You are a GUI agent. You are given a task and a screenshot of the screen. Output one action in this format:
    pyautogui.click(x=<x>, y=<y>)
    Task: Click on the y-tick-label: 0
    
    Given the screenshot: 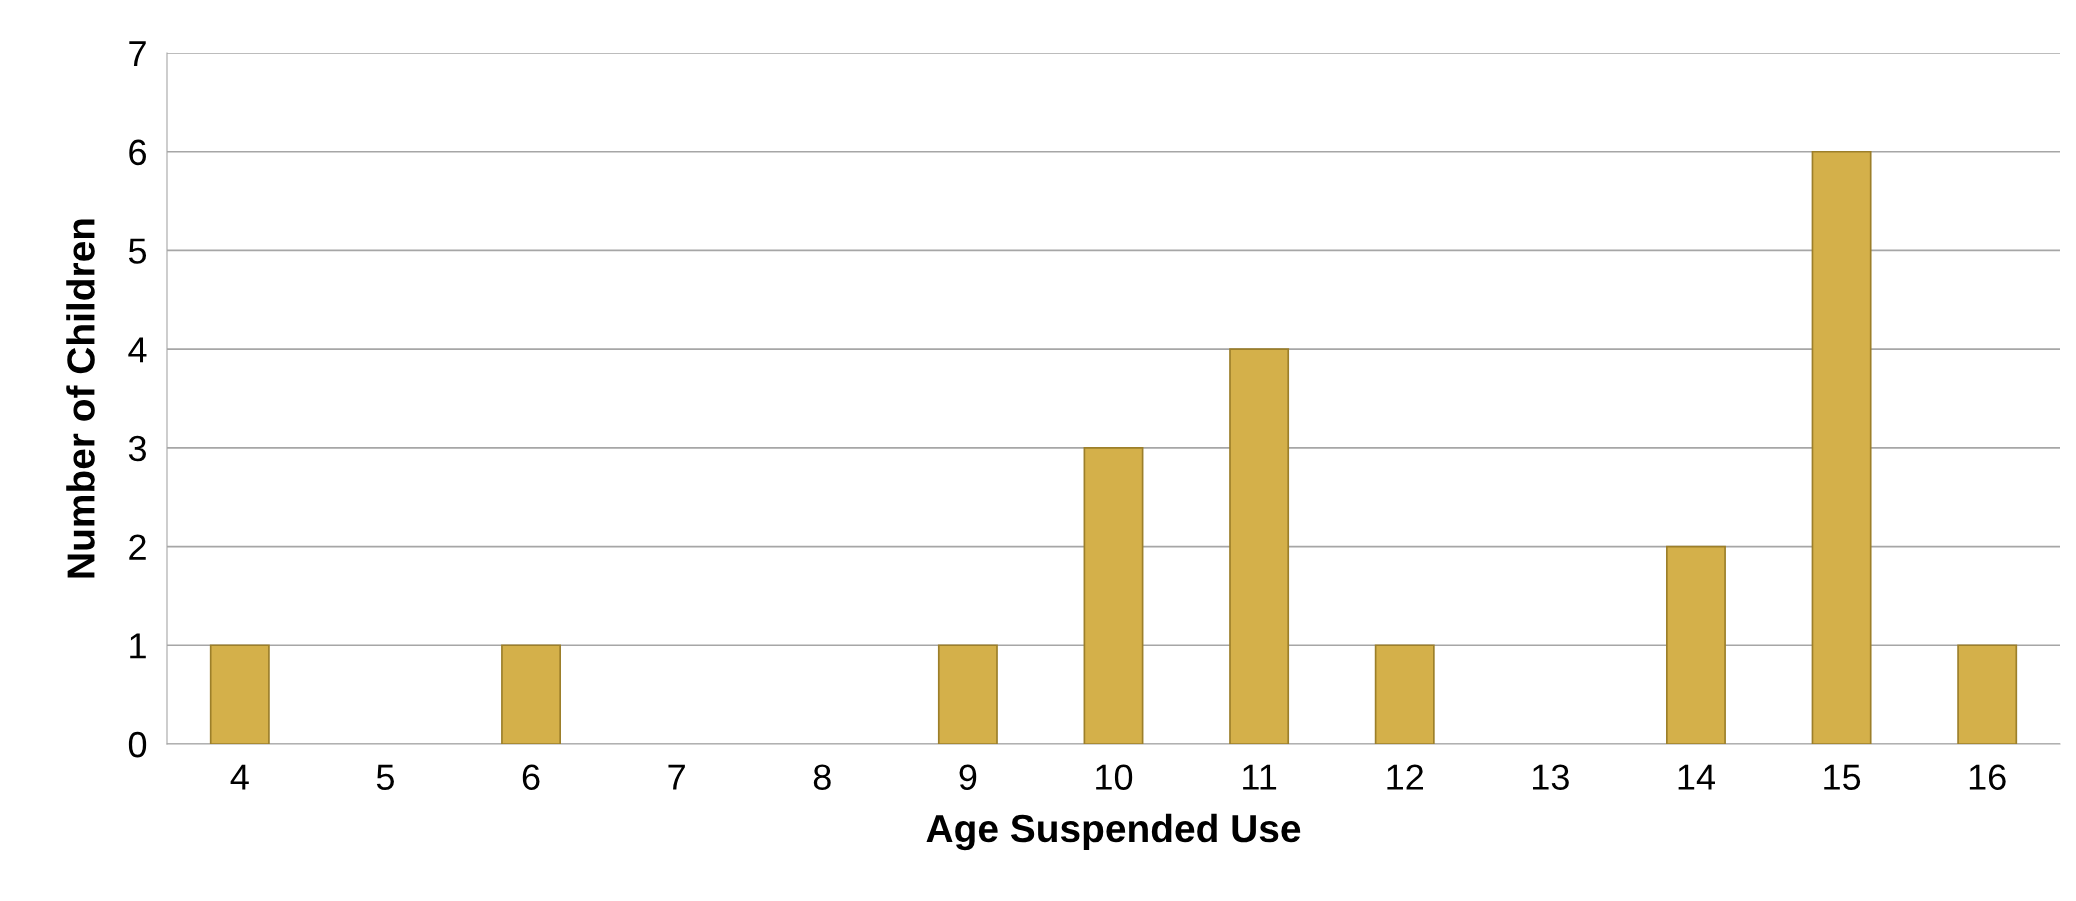 What is the action you would take?
    pyautogui.click(x=137, y=744)
    